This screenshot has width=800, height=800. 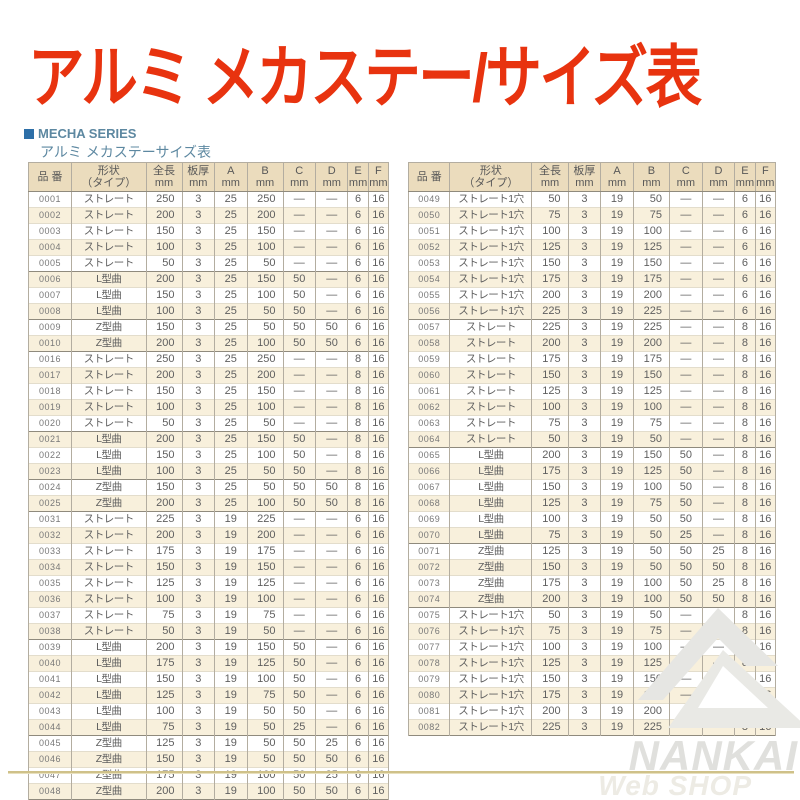 I want to click on cell-no: 0060, so click(x=429, y=375).